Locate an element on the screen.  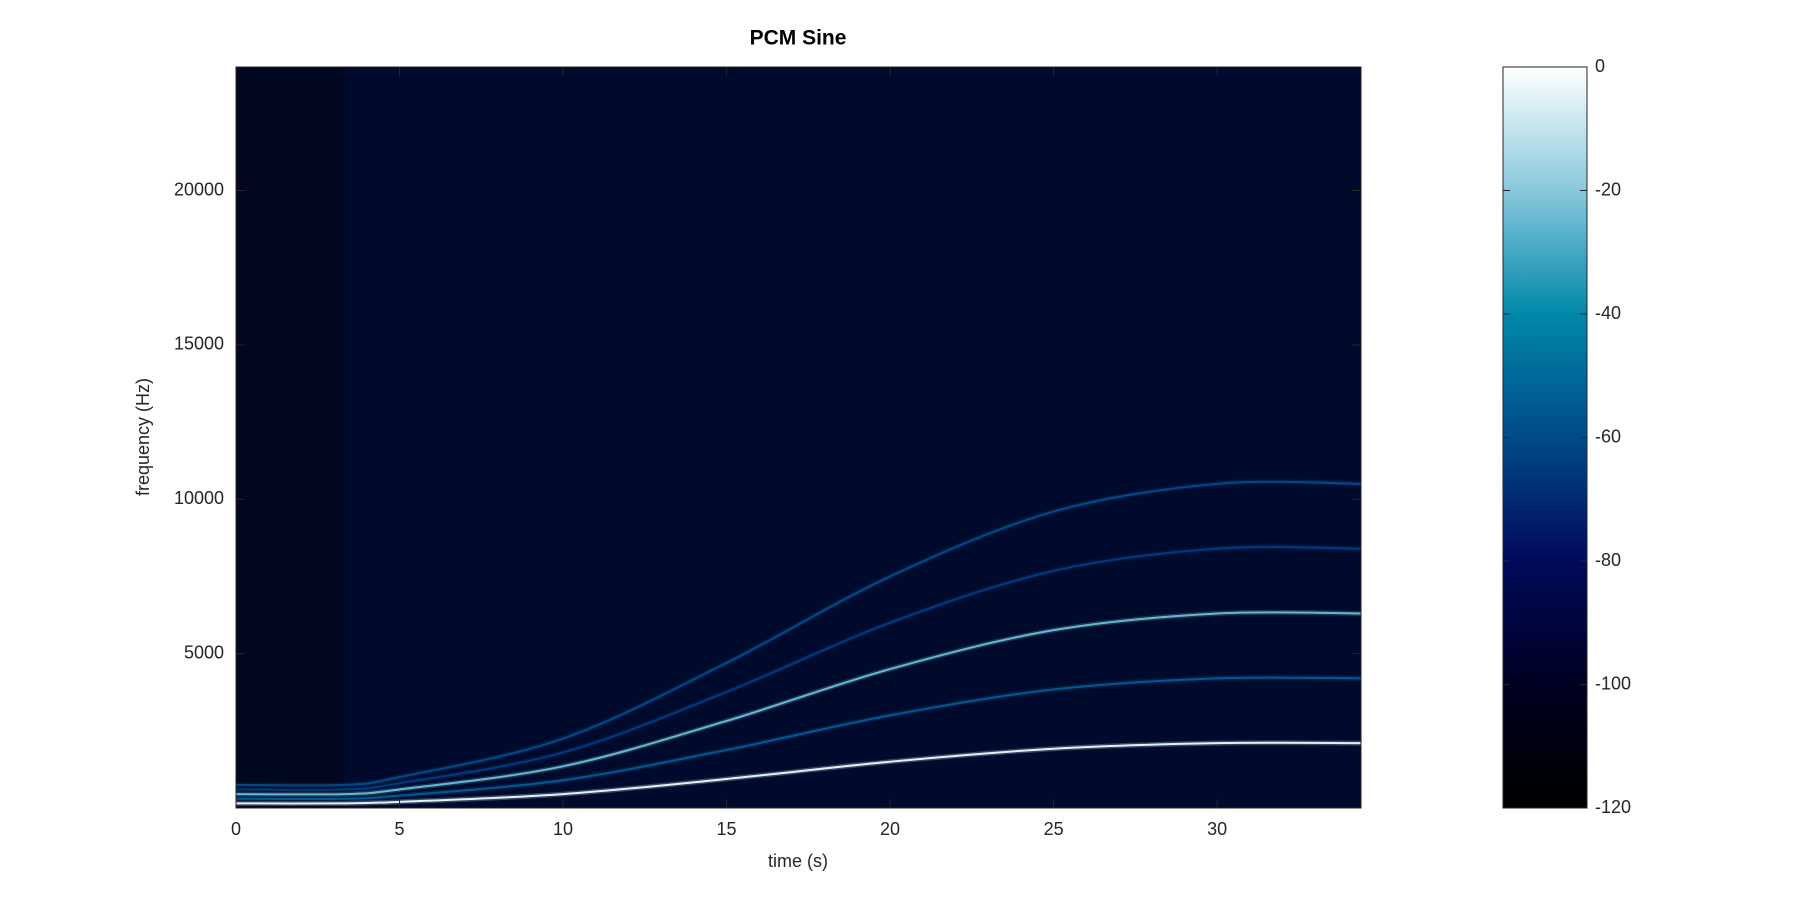
colorbar-tick-label: -120 is located at coordinates (1613, 807).